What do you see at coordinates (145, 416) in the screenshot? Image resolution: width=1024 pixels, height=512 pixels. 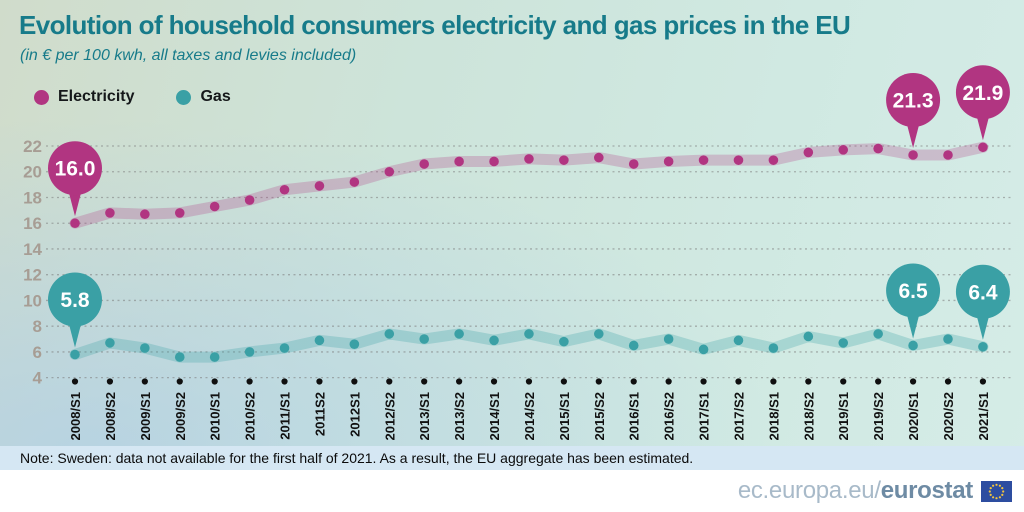 I see `x-tick-label: 2009/S1` at bounding box center [145, 416].